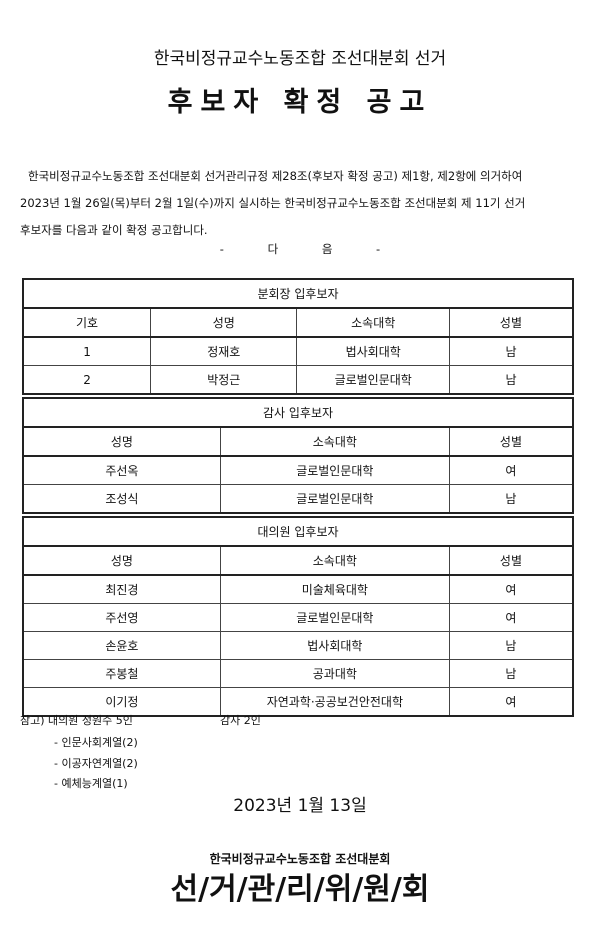  I want to click on table-cell: 주선영, so click(121, 617).